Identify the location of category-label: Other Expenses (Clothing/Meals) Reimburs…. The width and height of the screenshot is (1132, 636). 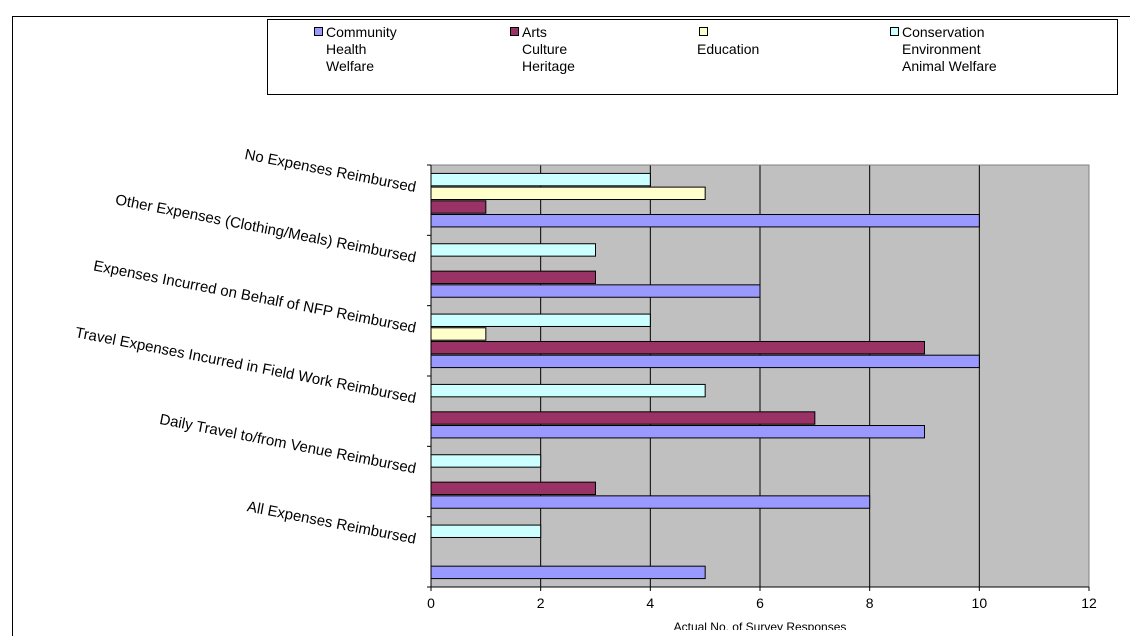
(266, 228).